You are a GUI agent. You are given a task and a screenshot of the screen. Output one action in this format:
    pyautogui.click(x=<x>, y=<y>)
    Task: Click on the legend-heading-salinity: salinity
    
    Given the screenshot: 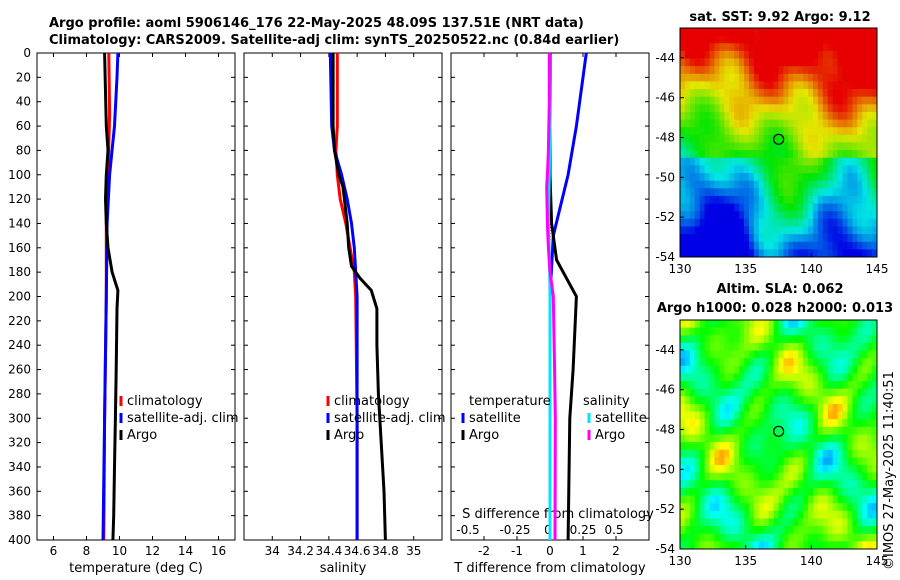 What is the action you would take?
    pyautogui.click(x=606, y=401)
    